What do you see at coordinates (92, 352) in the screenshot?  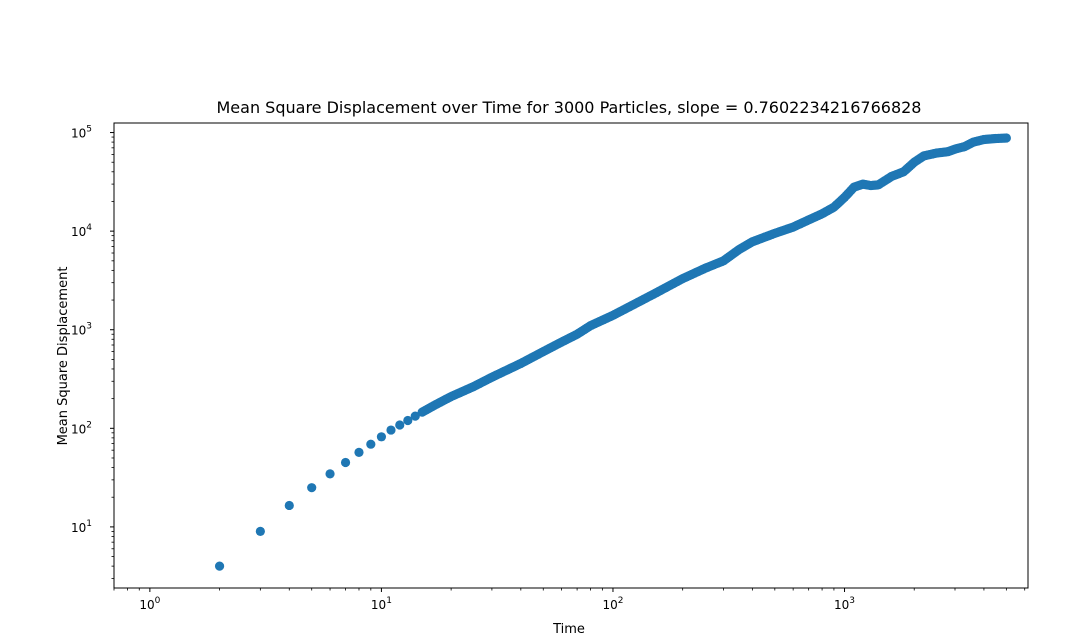 I see `y-axis: 10¹ 10² 10³ 10⁴ 10⁵` at bounding box center [92, 352].